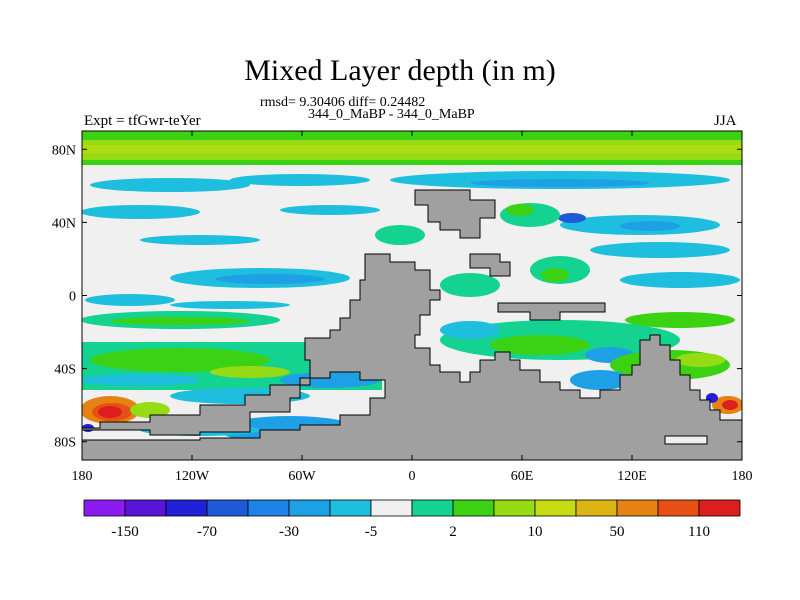 Image resolution: width=800 pixels, height=600 pixels. What do you see at coordinates (551, 311) in the screenshot?
I see `land-indochina` at bounding box center [551, 311].